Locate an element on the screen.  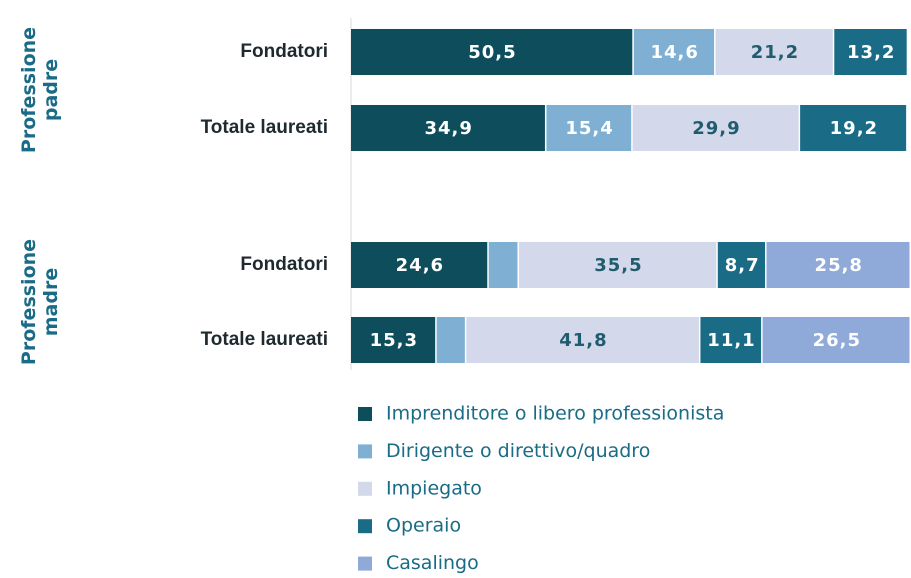
legend-label: Impiegato is located at coordinates (434, 488).